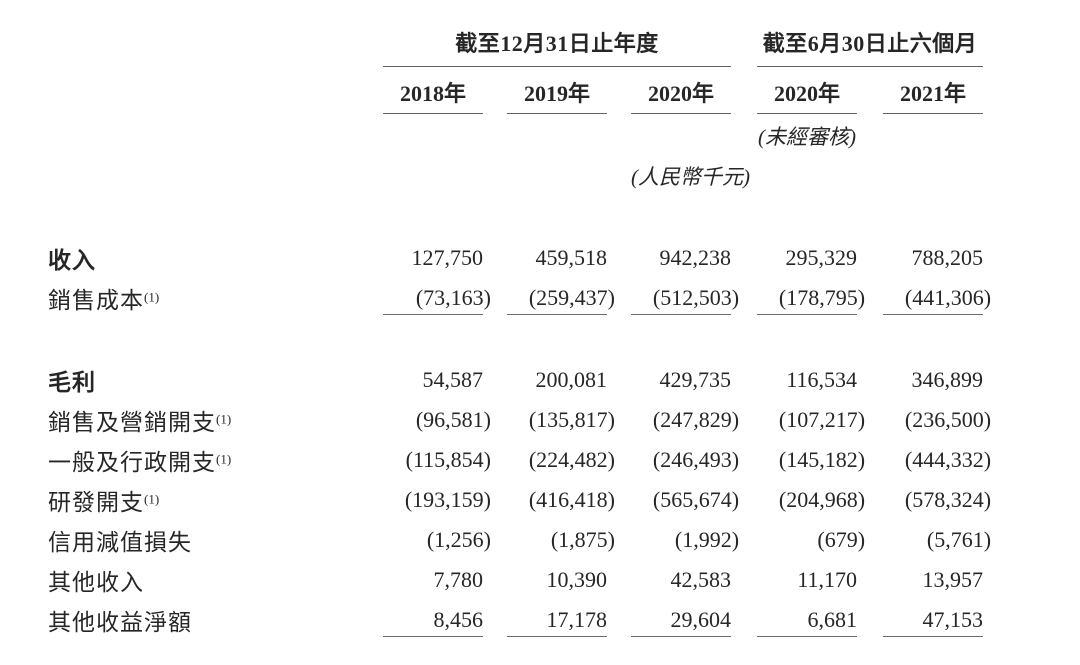 This screenshot has width=1080, height=665. What do you see at coordinates (937, 90) in the screenshot?
I see `year-header-2021: 2021年` at bounding box center [937, 90].